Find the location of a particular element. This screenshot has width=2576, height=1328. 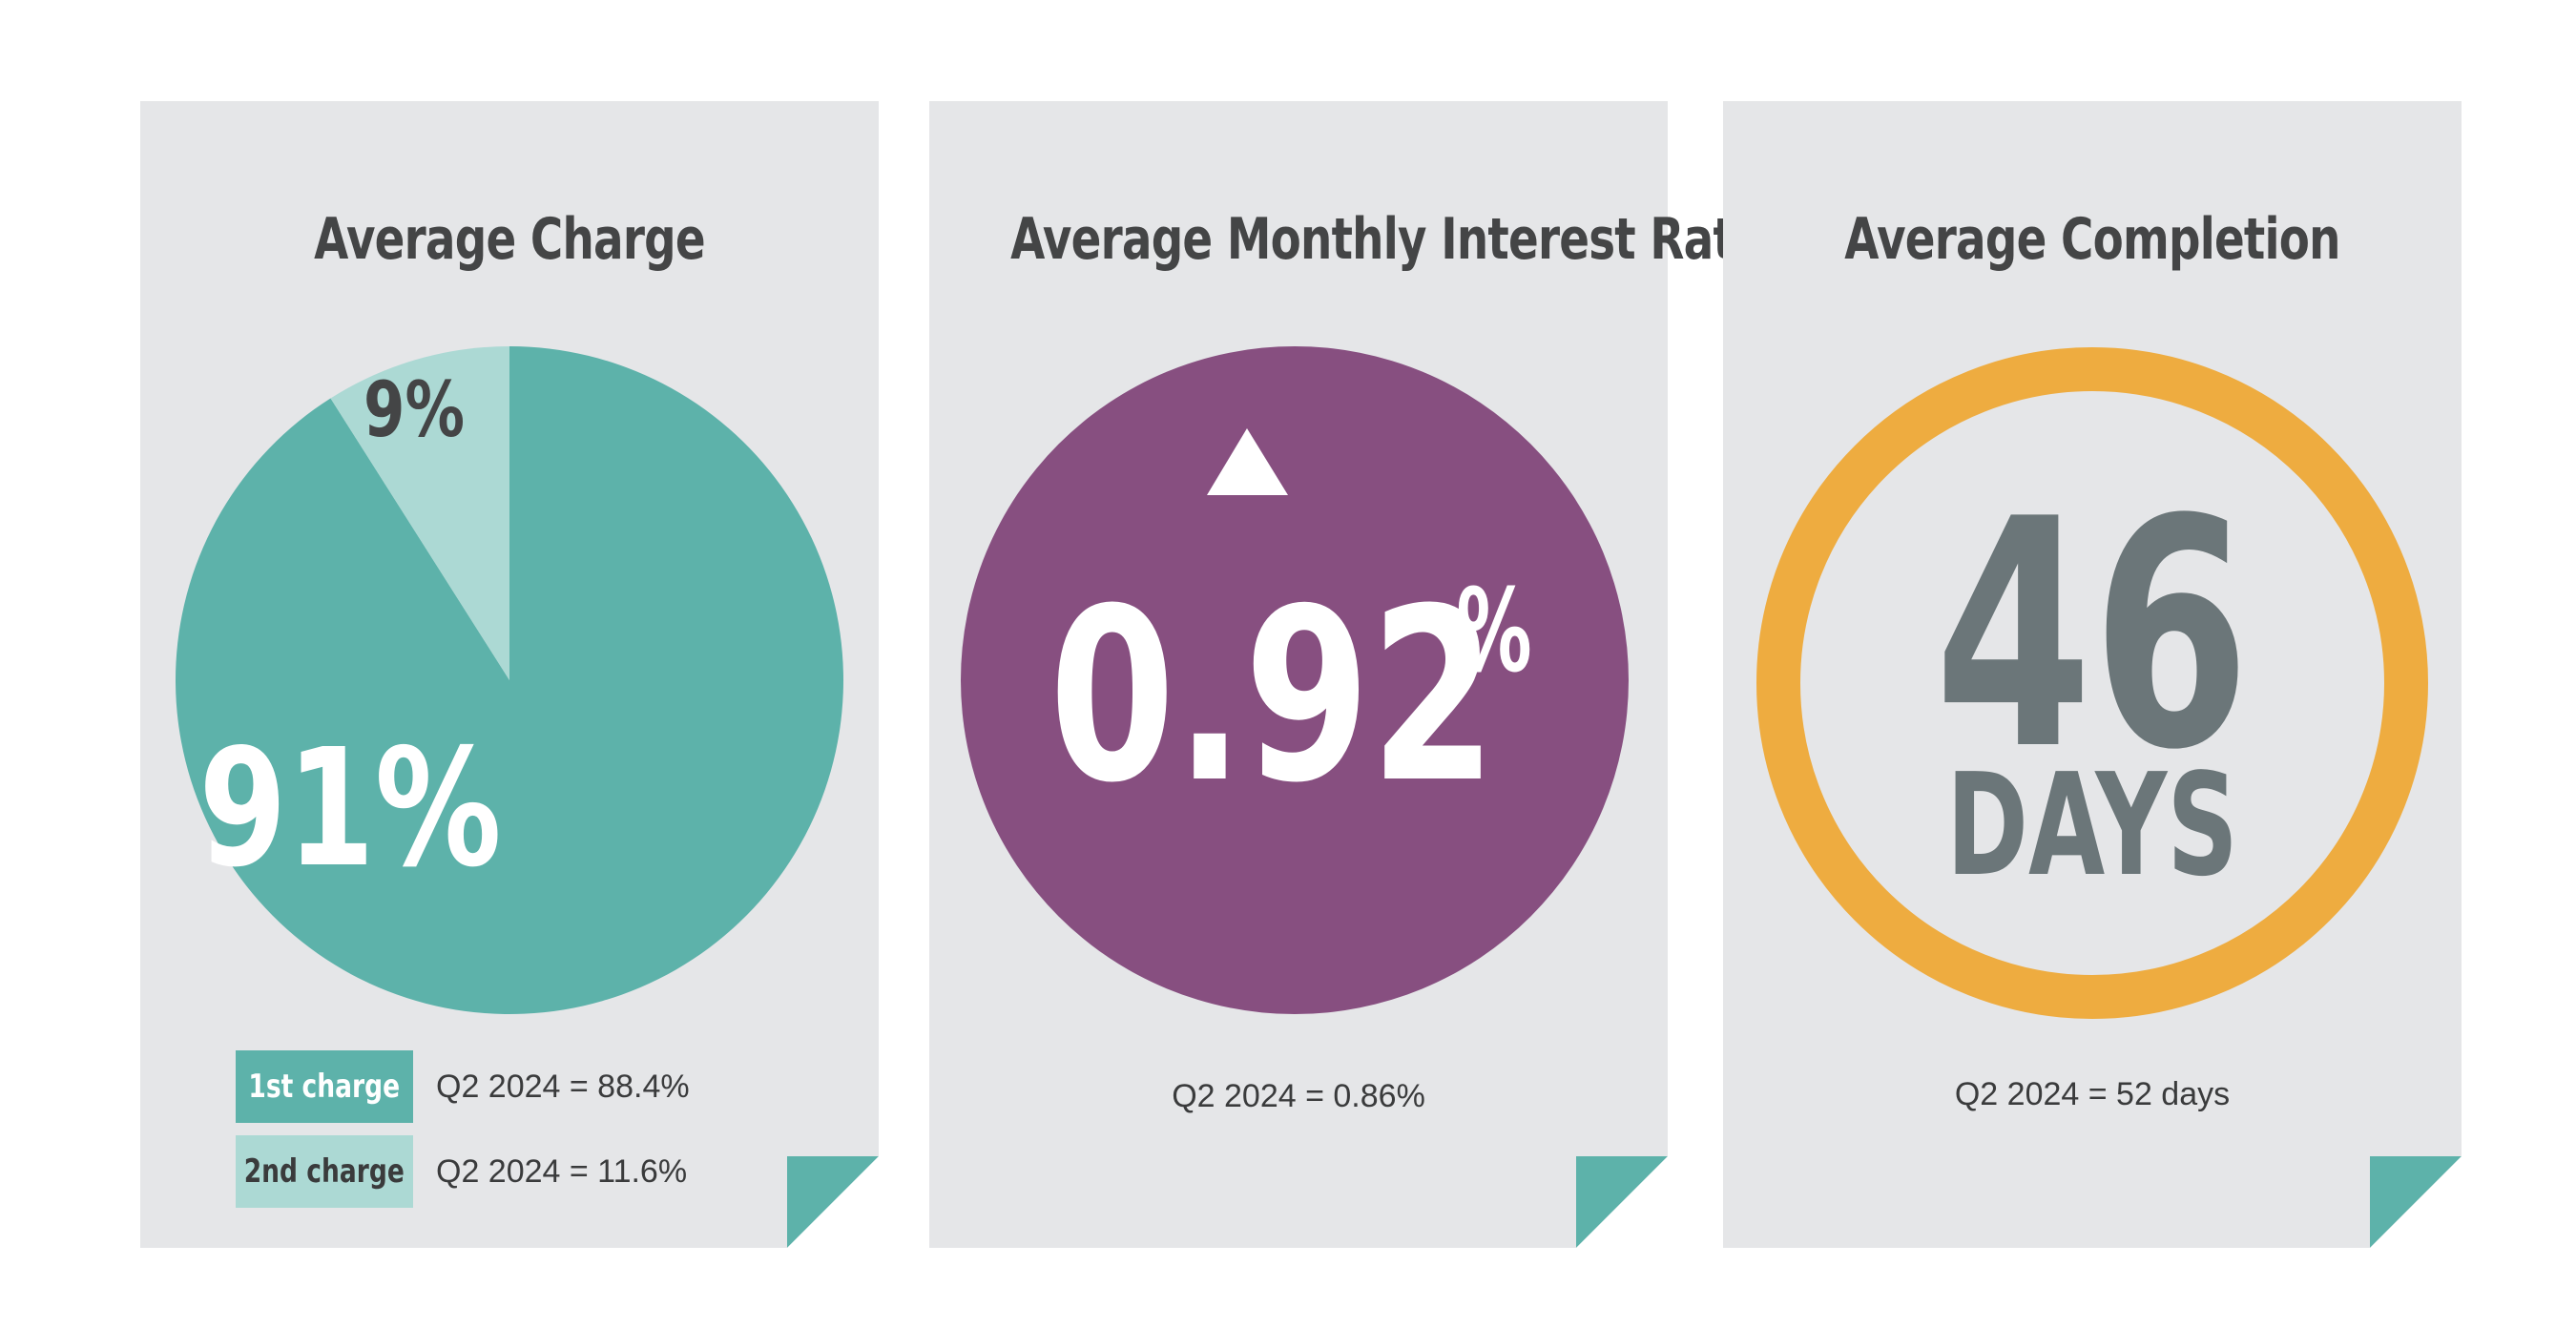

completion-ring: 46 DAYS is located at coordinates (2092, 683).